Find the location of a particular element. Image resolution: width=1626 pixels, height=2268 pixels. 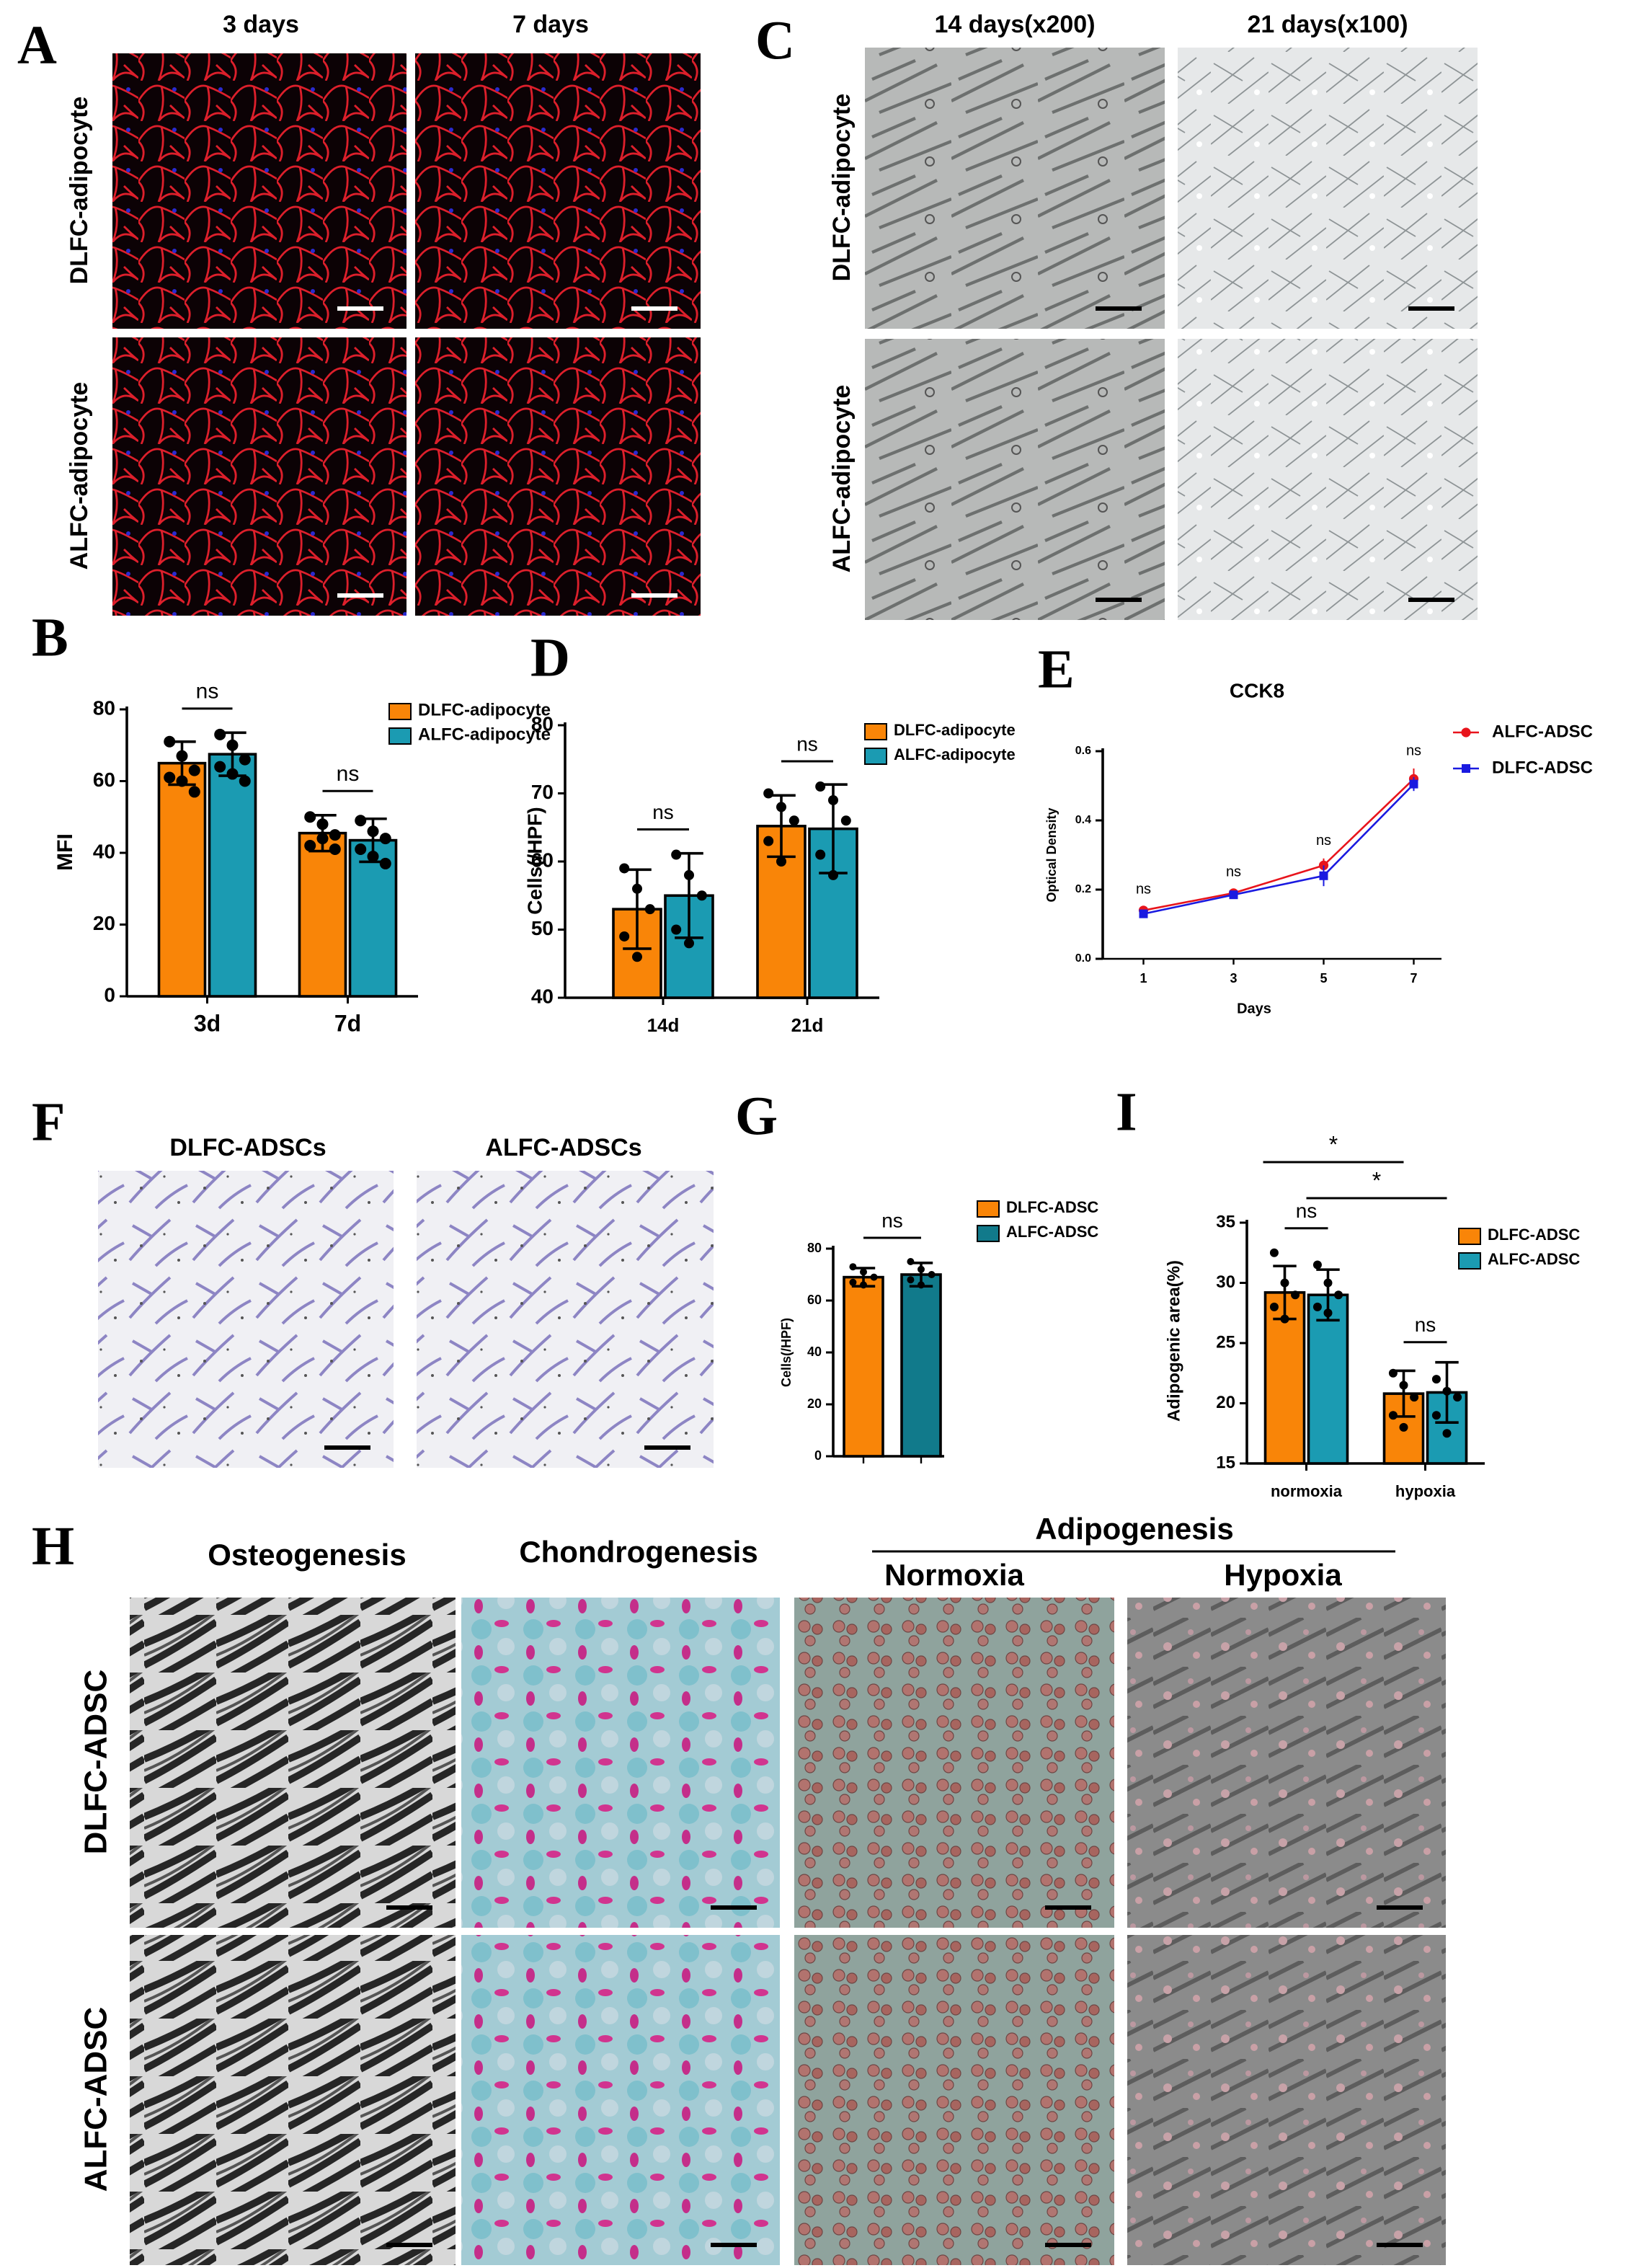

legend-label: DLFC-ADSC is located at coordinates (1543, 767).